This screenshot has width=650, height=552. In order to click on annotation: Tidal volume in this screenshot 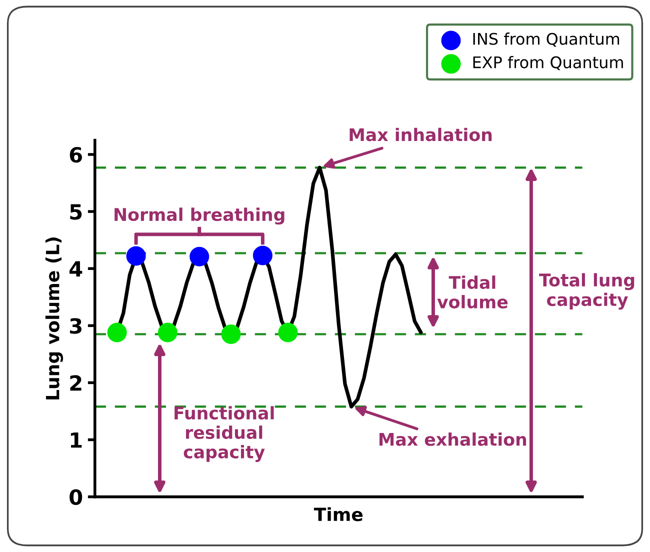, I will do `click(472, 292)`.